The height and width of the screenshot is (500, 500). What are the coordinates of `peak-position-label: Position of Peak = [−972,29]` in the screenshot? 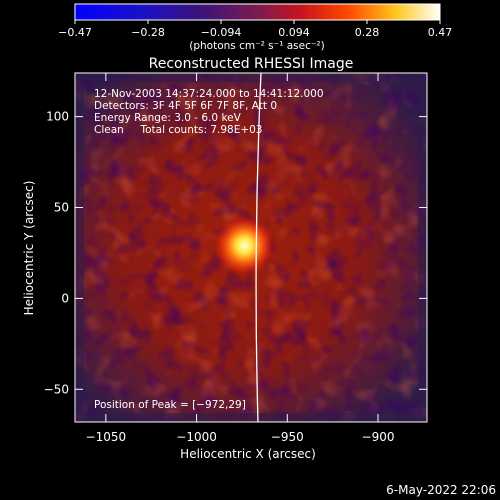 It's located at (170, 405).